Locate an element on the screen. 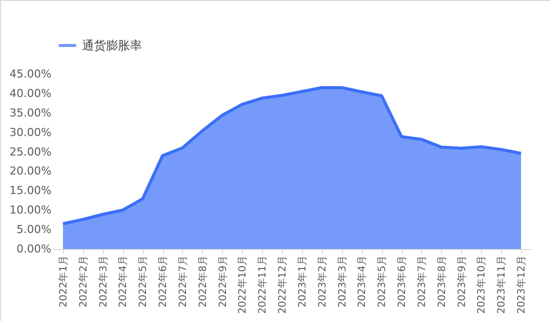  x-tick-label: 2023年2月 is located at coordinates (322, 282).